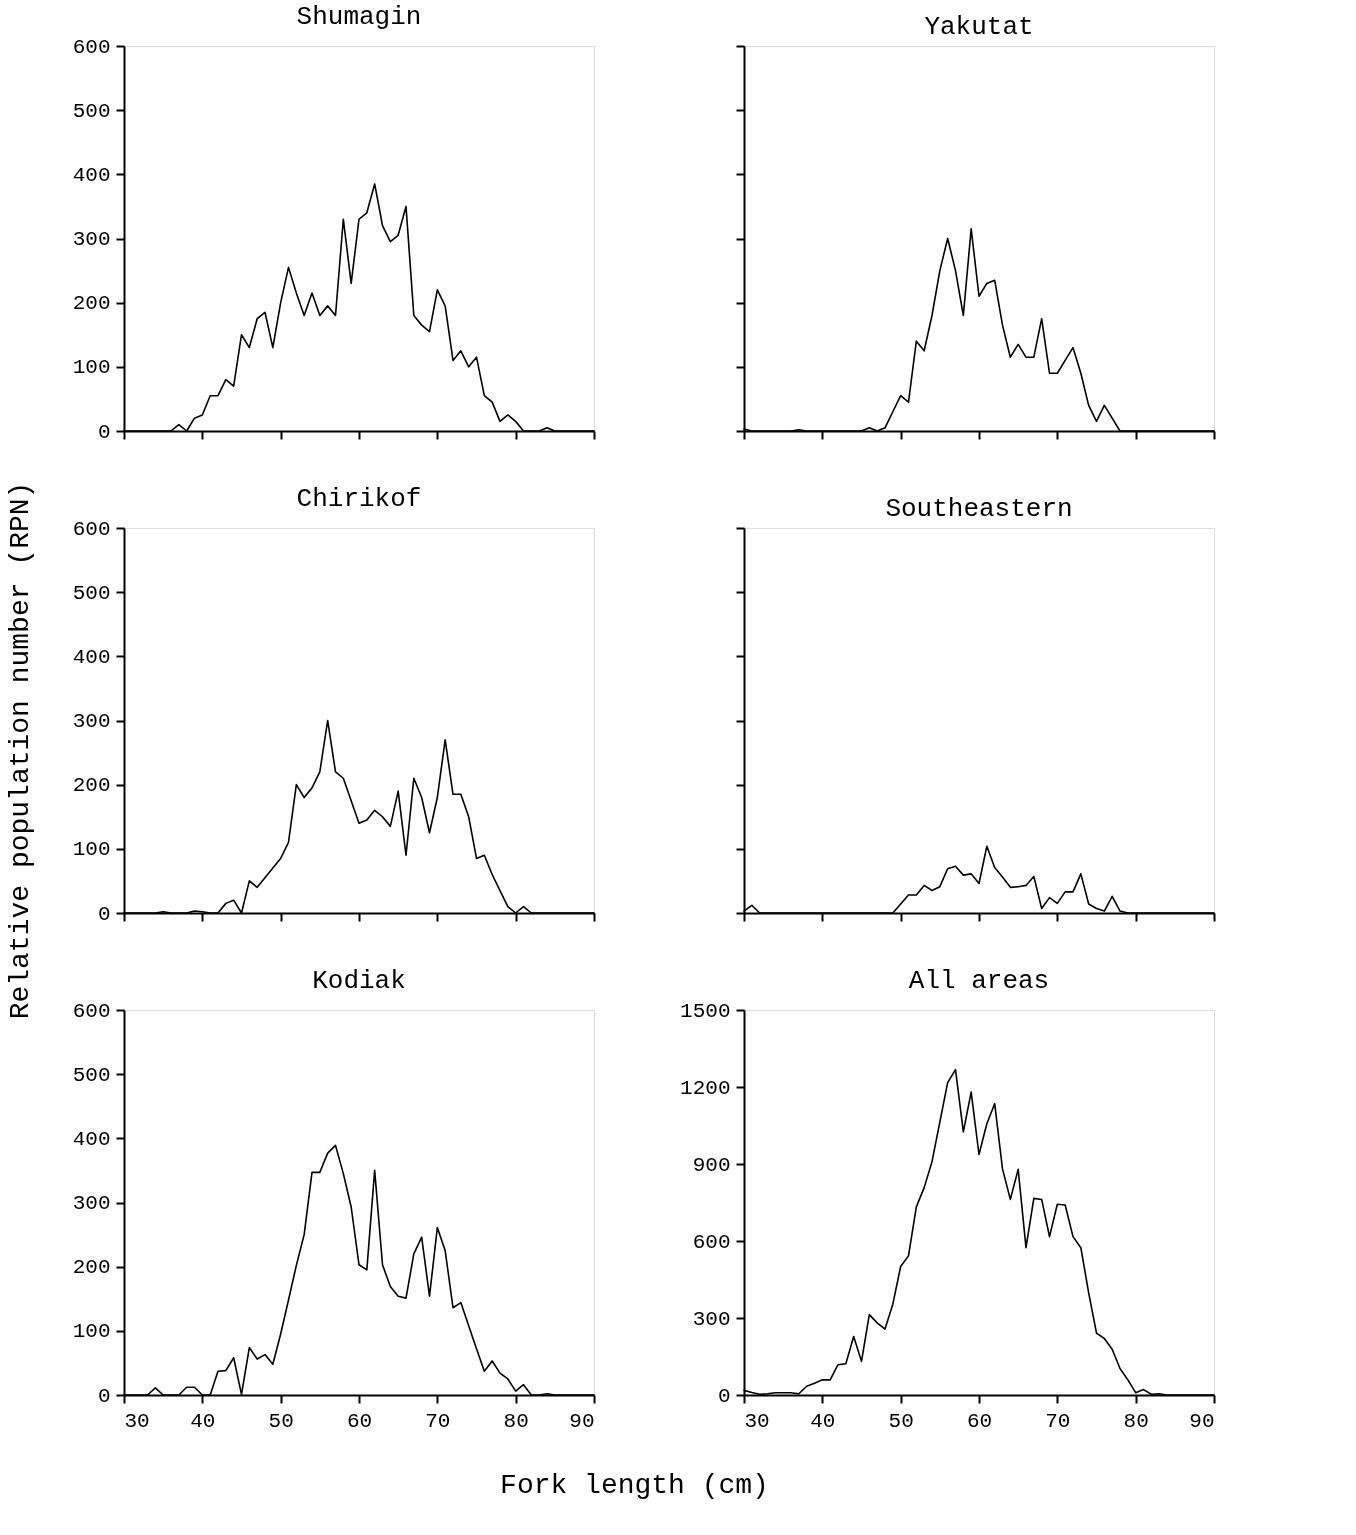  What do you see at coordinates (20, 750) in the screenshot?
I see `y-axis-title: Relative population number (RPN)` at bounding box center [20, 750].